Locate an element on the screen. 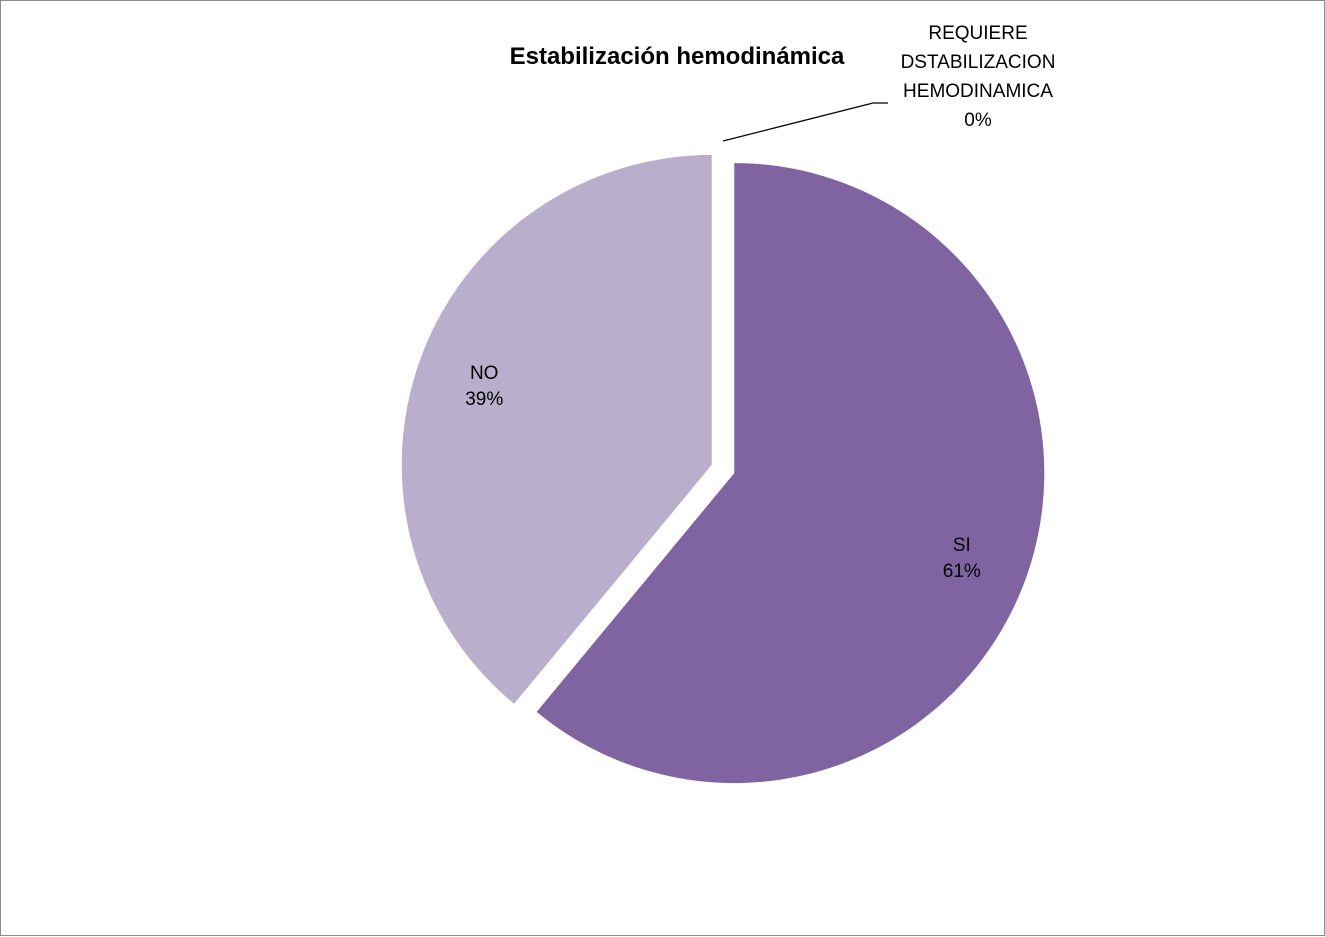 This screenshot has height=937, width=1325. chart-title: Estabilización hemodinámica is located at coordinates (677, 56).